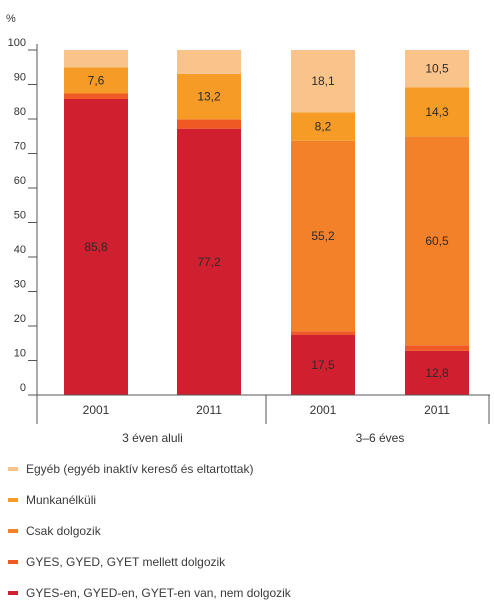  I want to click on y-axis: 0 10 20 30 40 50 60 70 80 90 100, so click(23, 216).